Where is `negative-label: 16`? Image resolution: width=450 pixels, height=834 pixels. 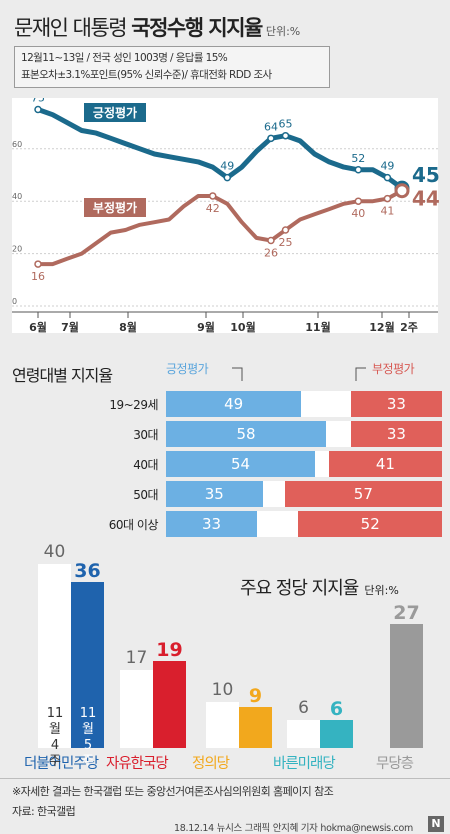
negative-label: 16 is located at coordinates (38, 276).